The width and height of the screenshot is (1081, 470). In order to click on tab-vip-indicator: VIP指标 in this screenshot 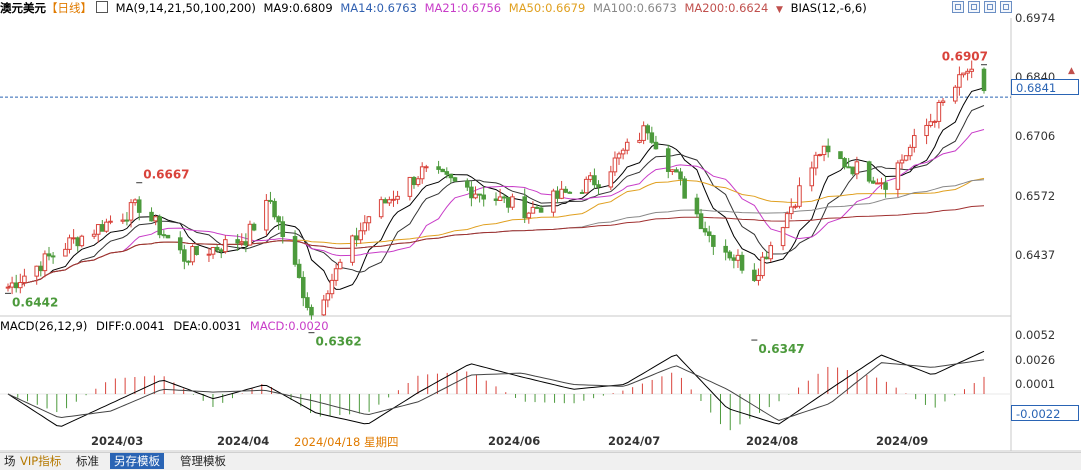, I will do `click(41, 461)`.